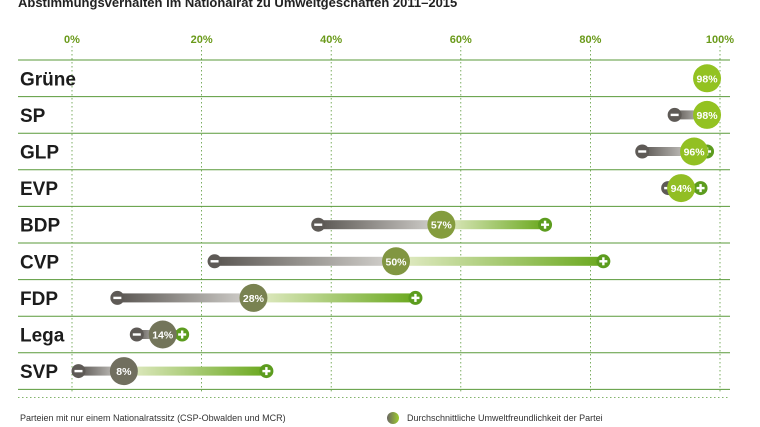 The height and width of the screenshot is (427, 760). I want to click on party-row: GLP 96%, so click(367, 151).